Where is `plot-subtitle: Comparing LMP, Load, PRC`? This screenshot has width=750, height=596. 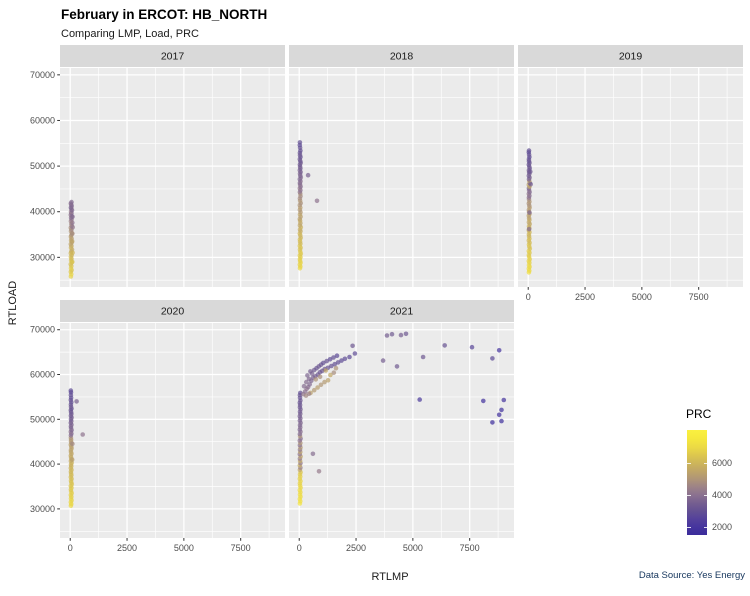 plot-subtitle: Comparing LMP, Load, PRC is located at coordinates (130, 34).